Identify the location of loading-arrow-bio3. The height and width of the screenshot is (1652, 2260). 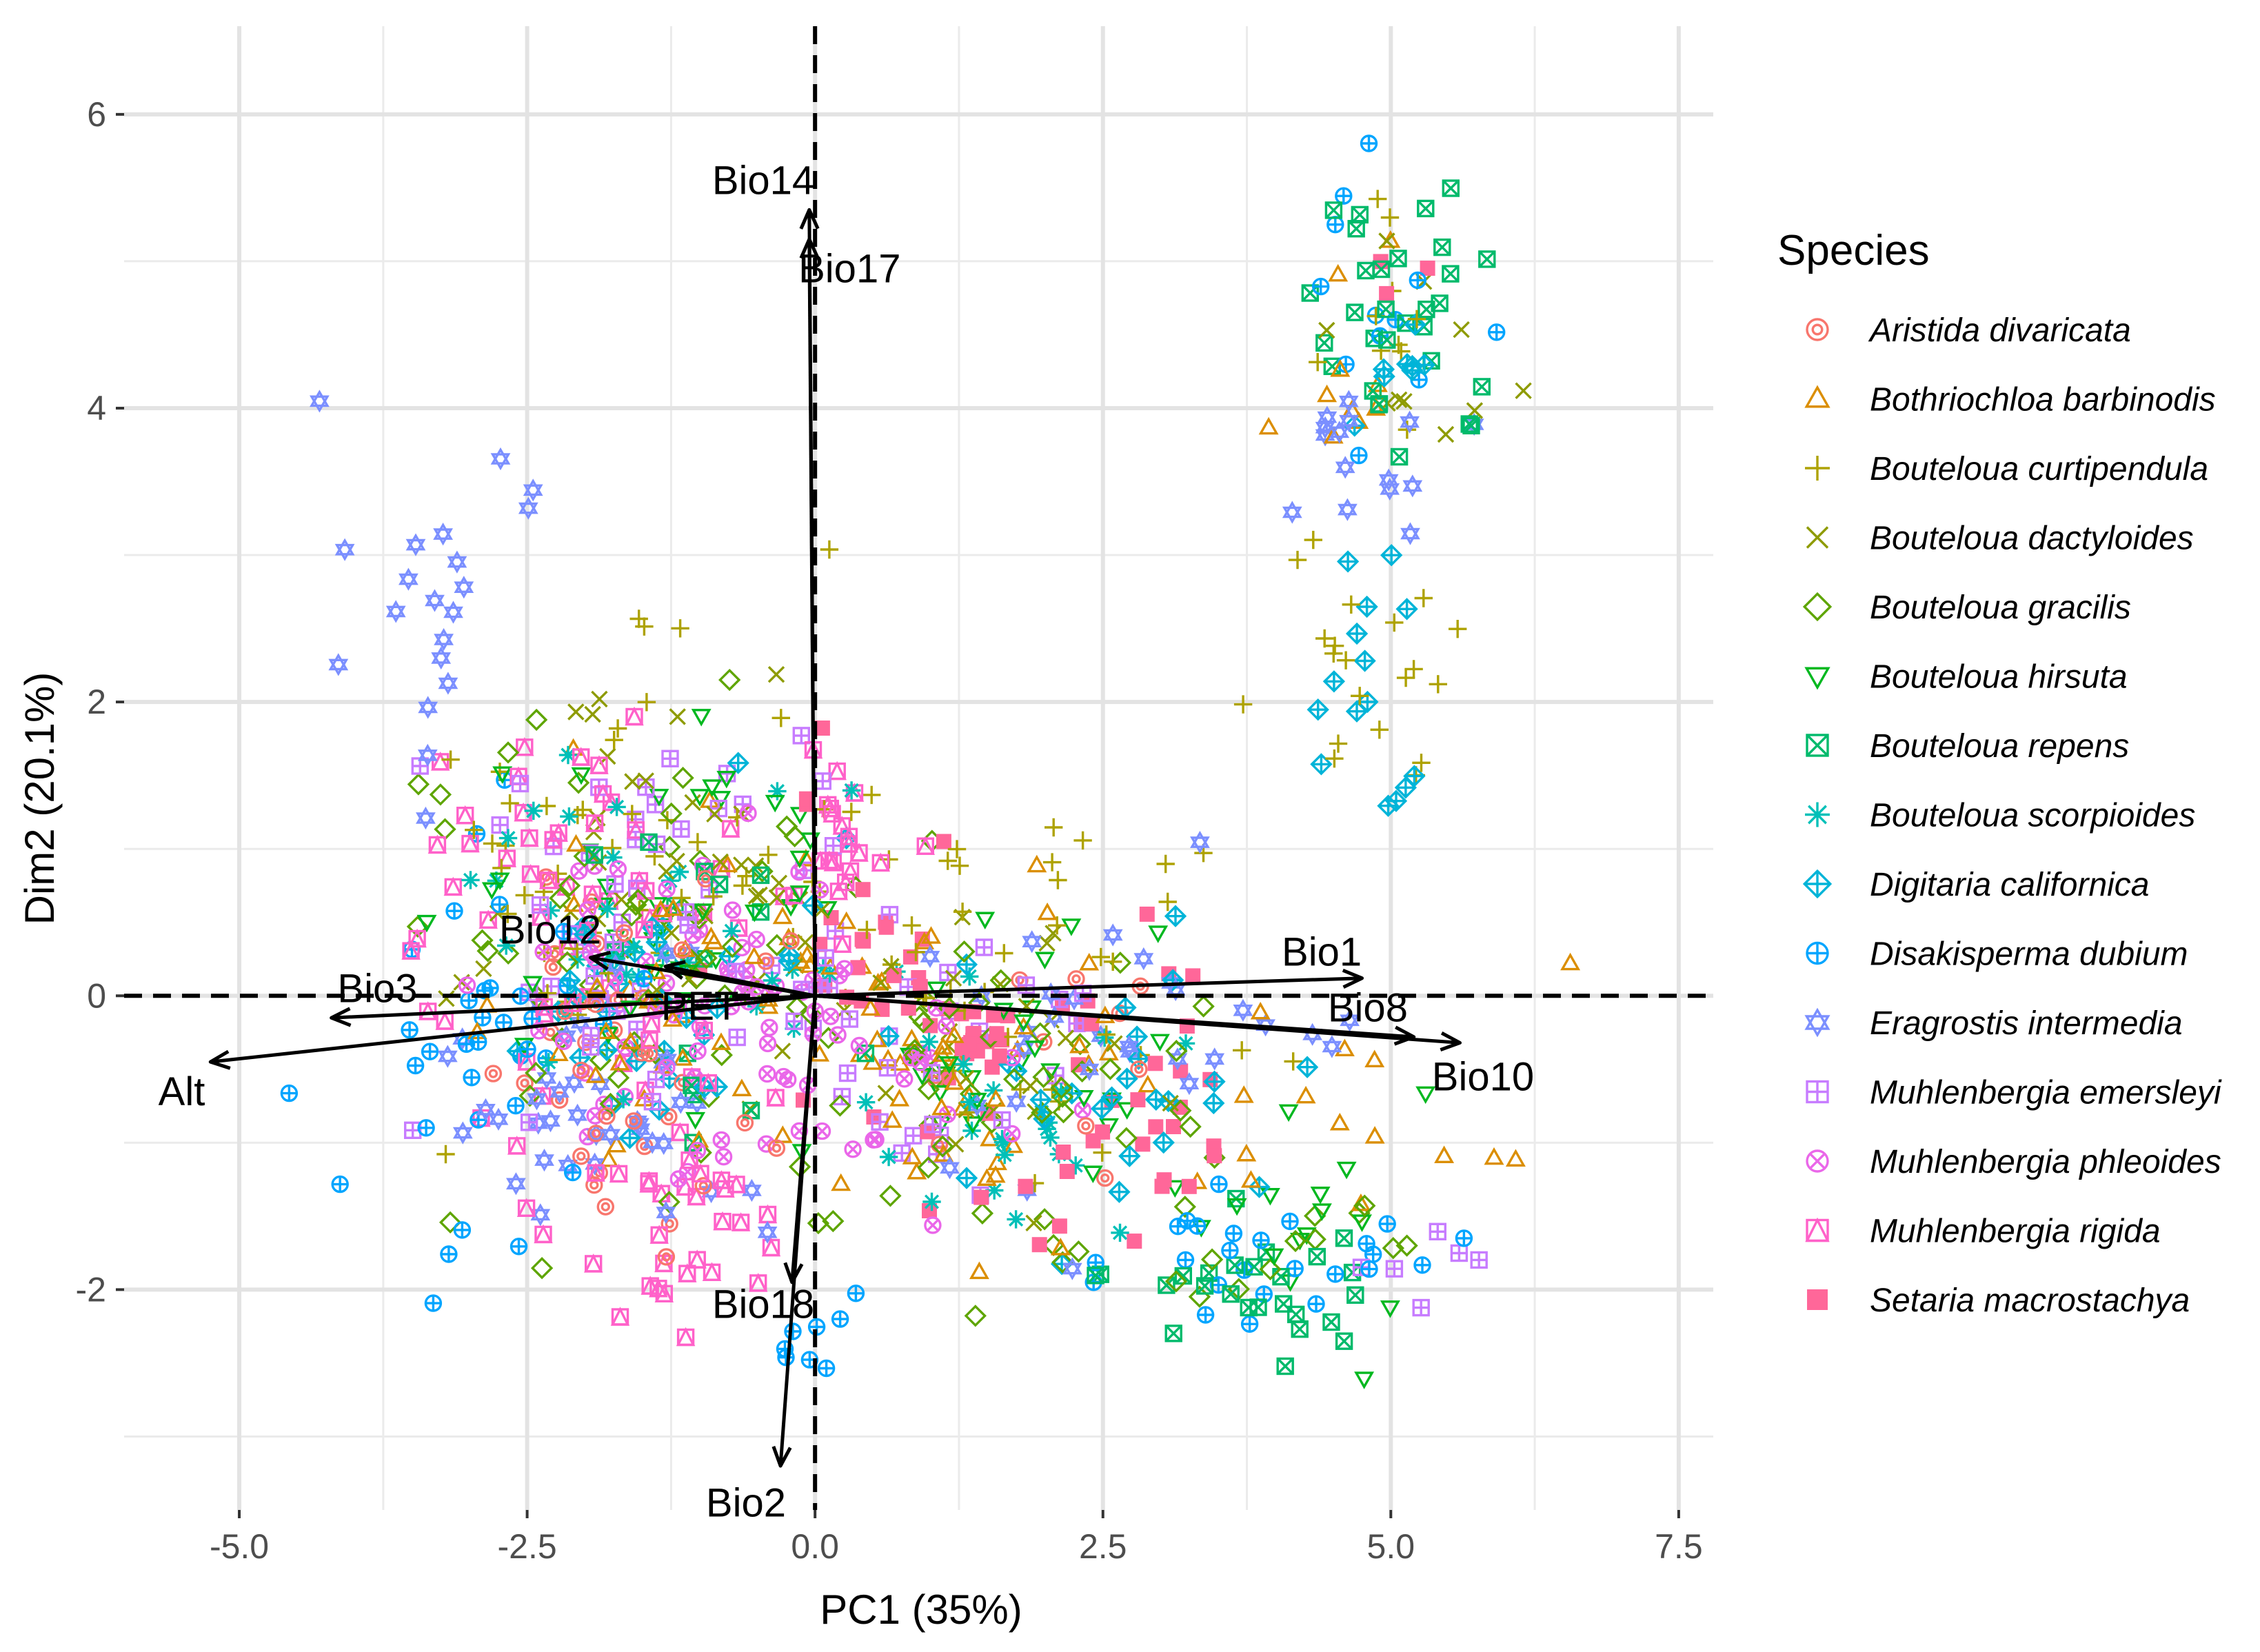
(573, 1011).